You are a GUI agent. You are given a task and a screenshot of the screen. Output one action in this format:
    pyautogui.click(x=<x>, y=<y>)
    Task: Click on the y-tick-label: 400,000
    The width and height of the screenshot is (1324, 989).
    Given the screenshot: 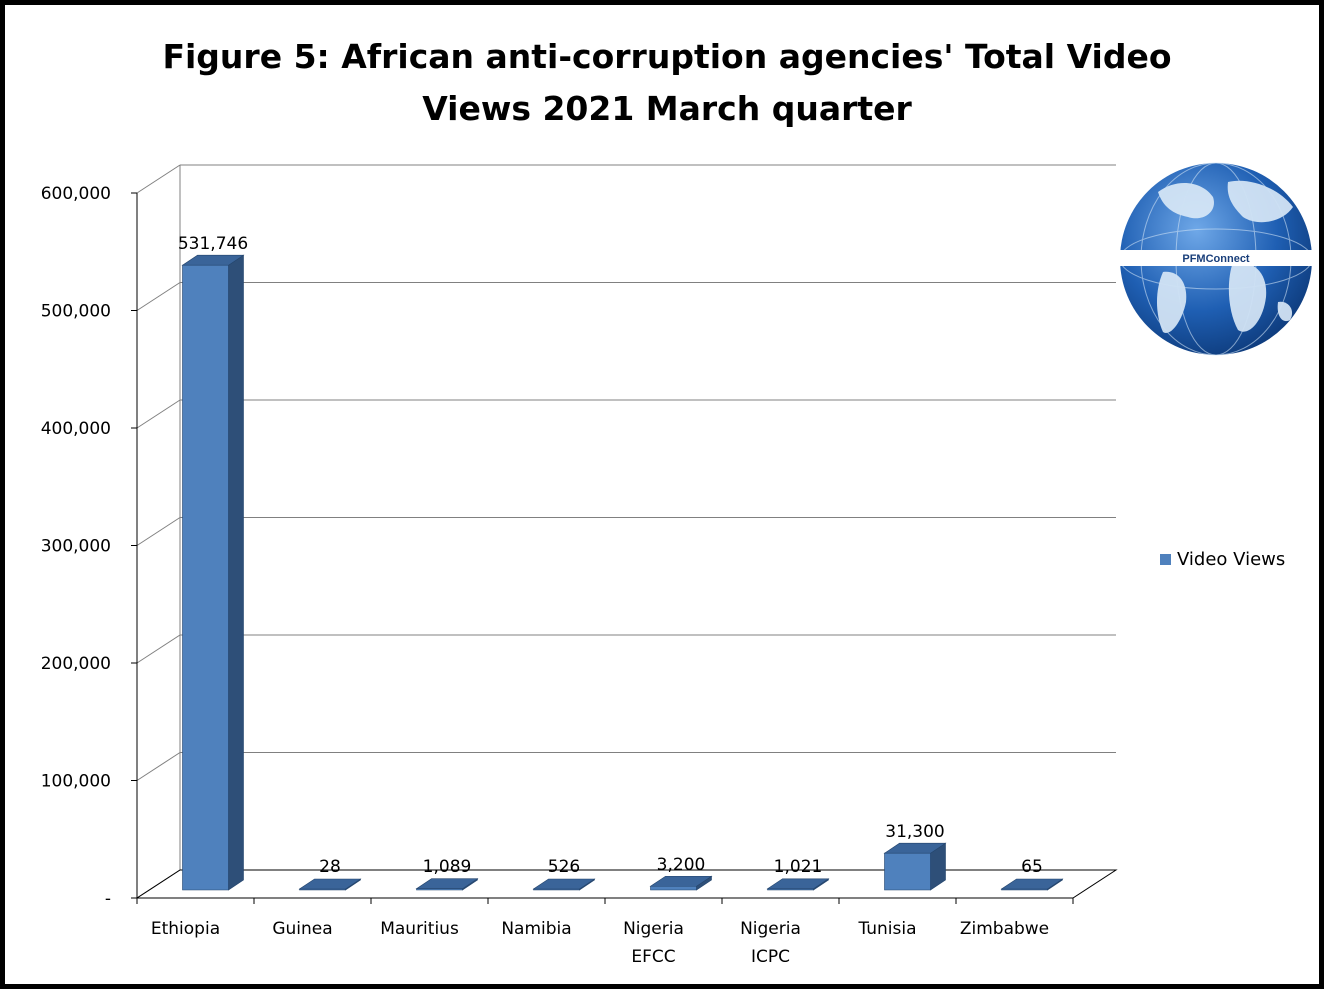 What is the action you would take?
    pyautogui.click(x=76, y=429)
    